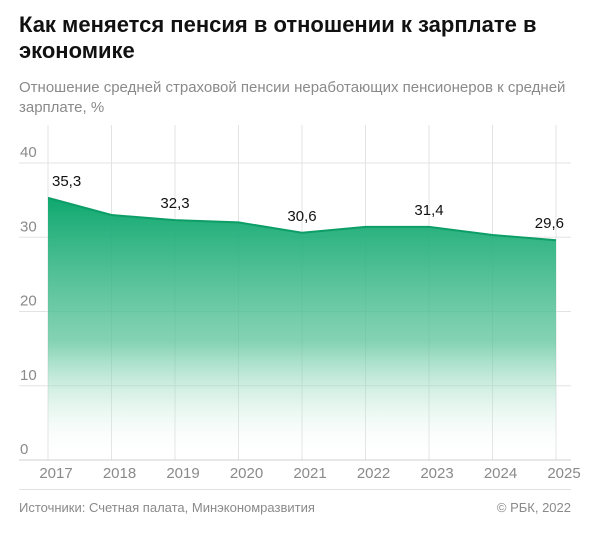 Image resolution: width=590 pixels, height=538 pixels. What do you see at coordinates (428, 210) in the screenshot?
I see `data-label: 31,4` at bounding box center [428, 210].